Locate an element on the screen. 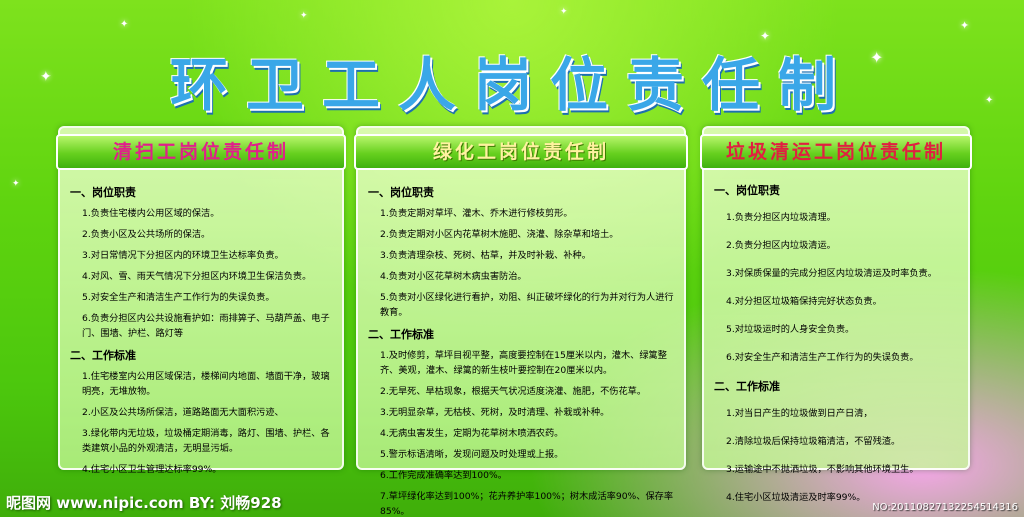  list-item: 2.负责分担区内垃圾清运。 is located at coordinates (781, 245).